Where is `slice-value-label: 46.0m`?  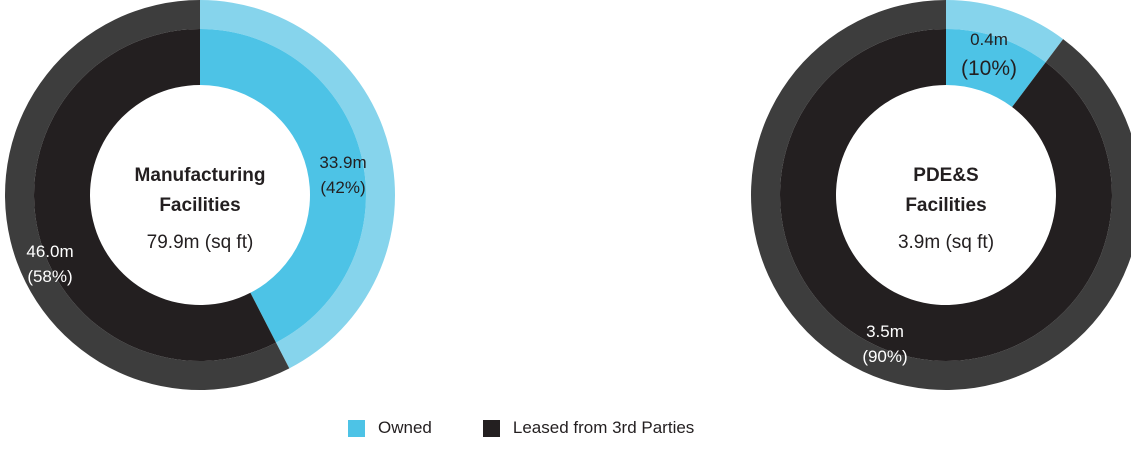
slice-value-label: 46.0m is located at coordinates (49, 251).